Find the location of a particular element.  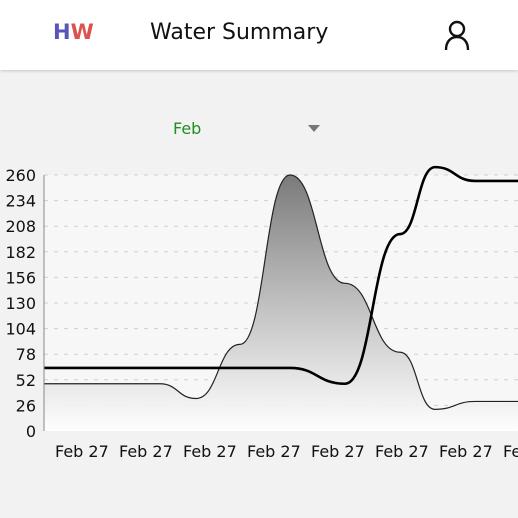

y-axis-ticks: 0 26 52 78 104 130 156 182 208 234 260 is located at coordinates (20, 303).